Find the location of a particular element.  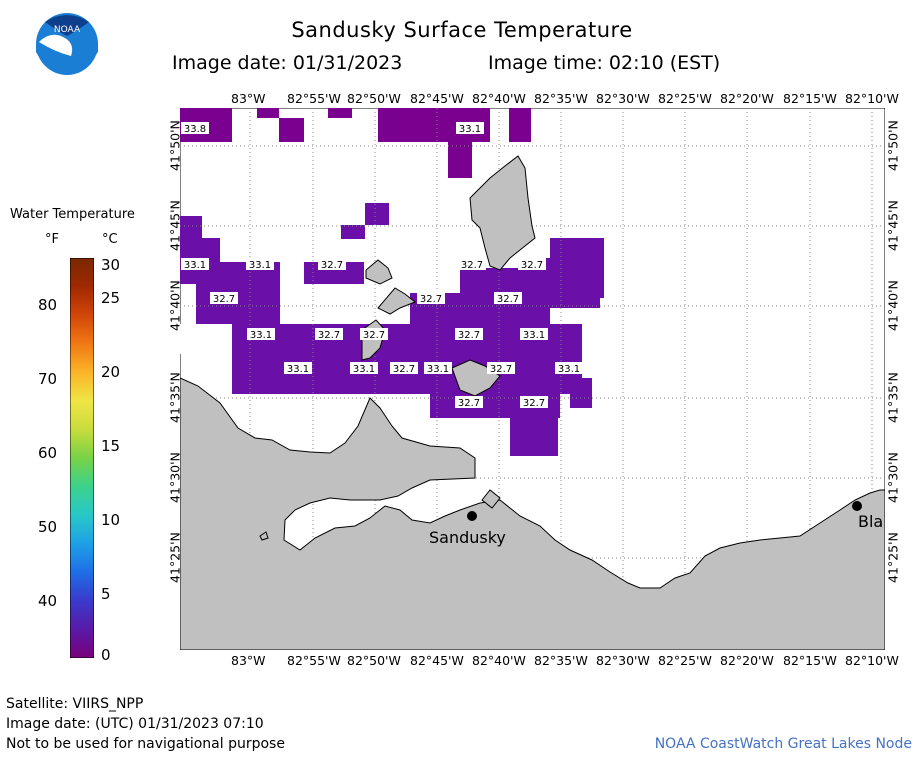

temperature-colorbar is located at coordinates (82, 458).